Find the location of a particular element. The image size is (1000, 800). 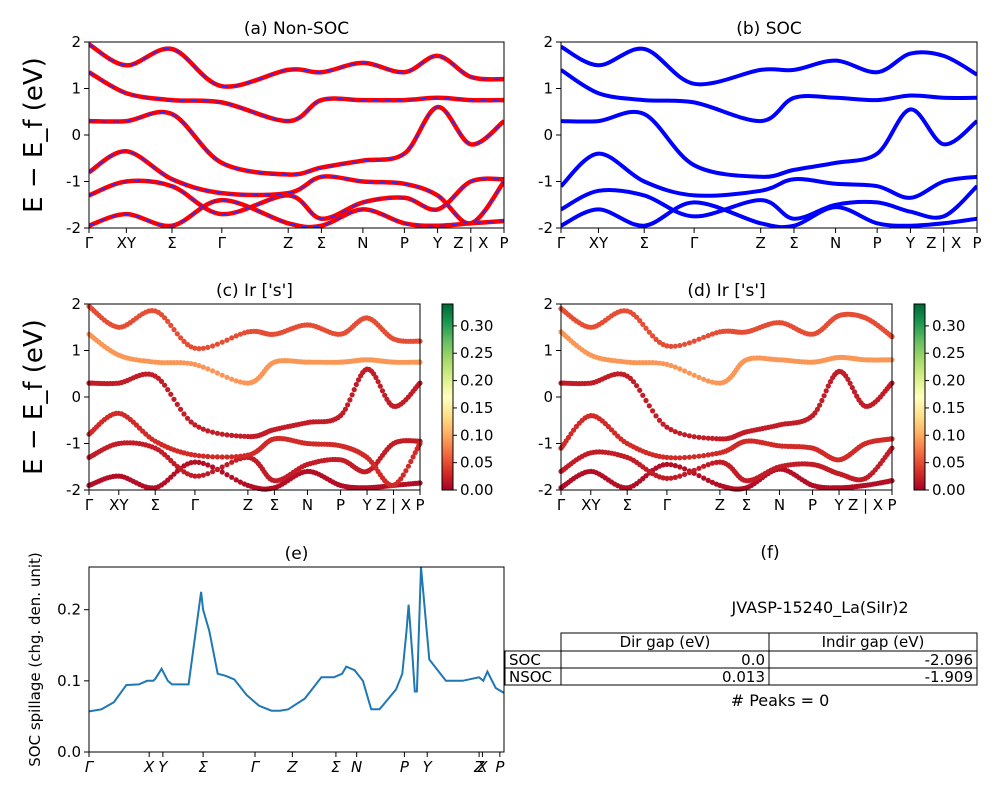

colorbar-tick-label: 0.00 is located at coordinates (476, 490).